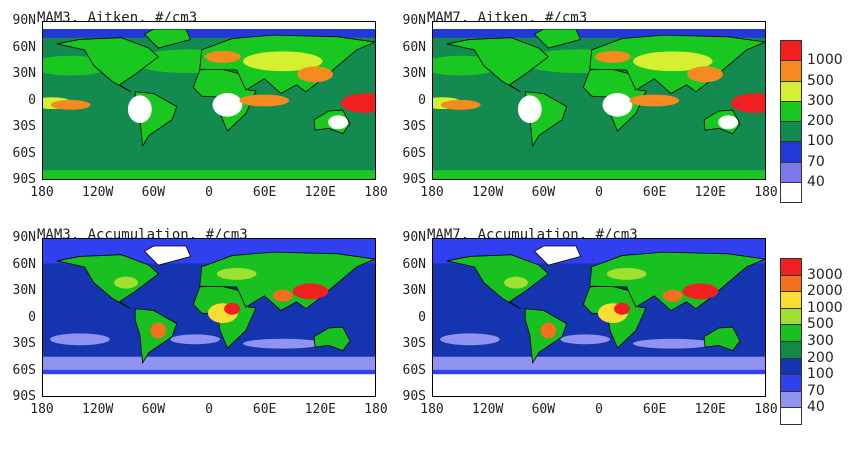  I want to click on legend-level-label: 3000, so click(825, 274).